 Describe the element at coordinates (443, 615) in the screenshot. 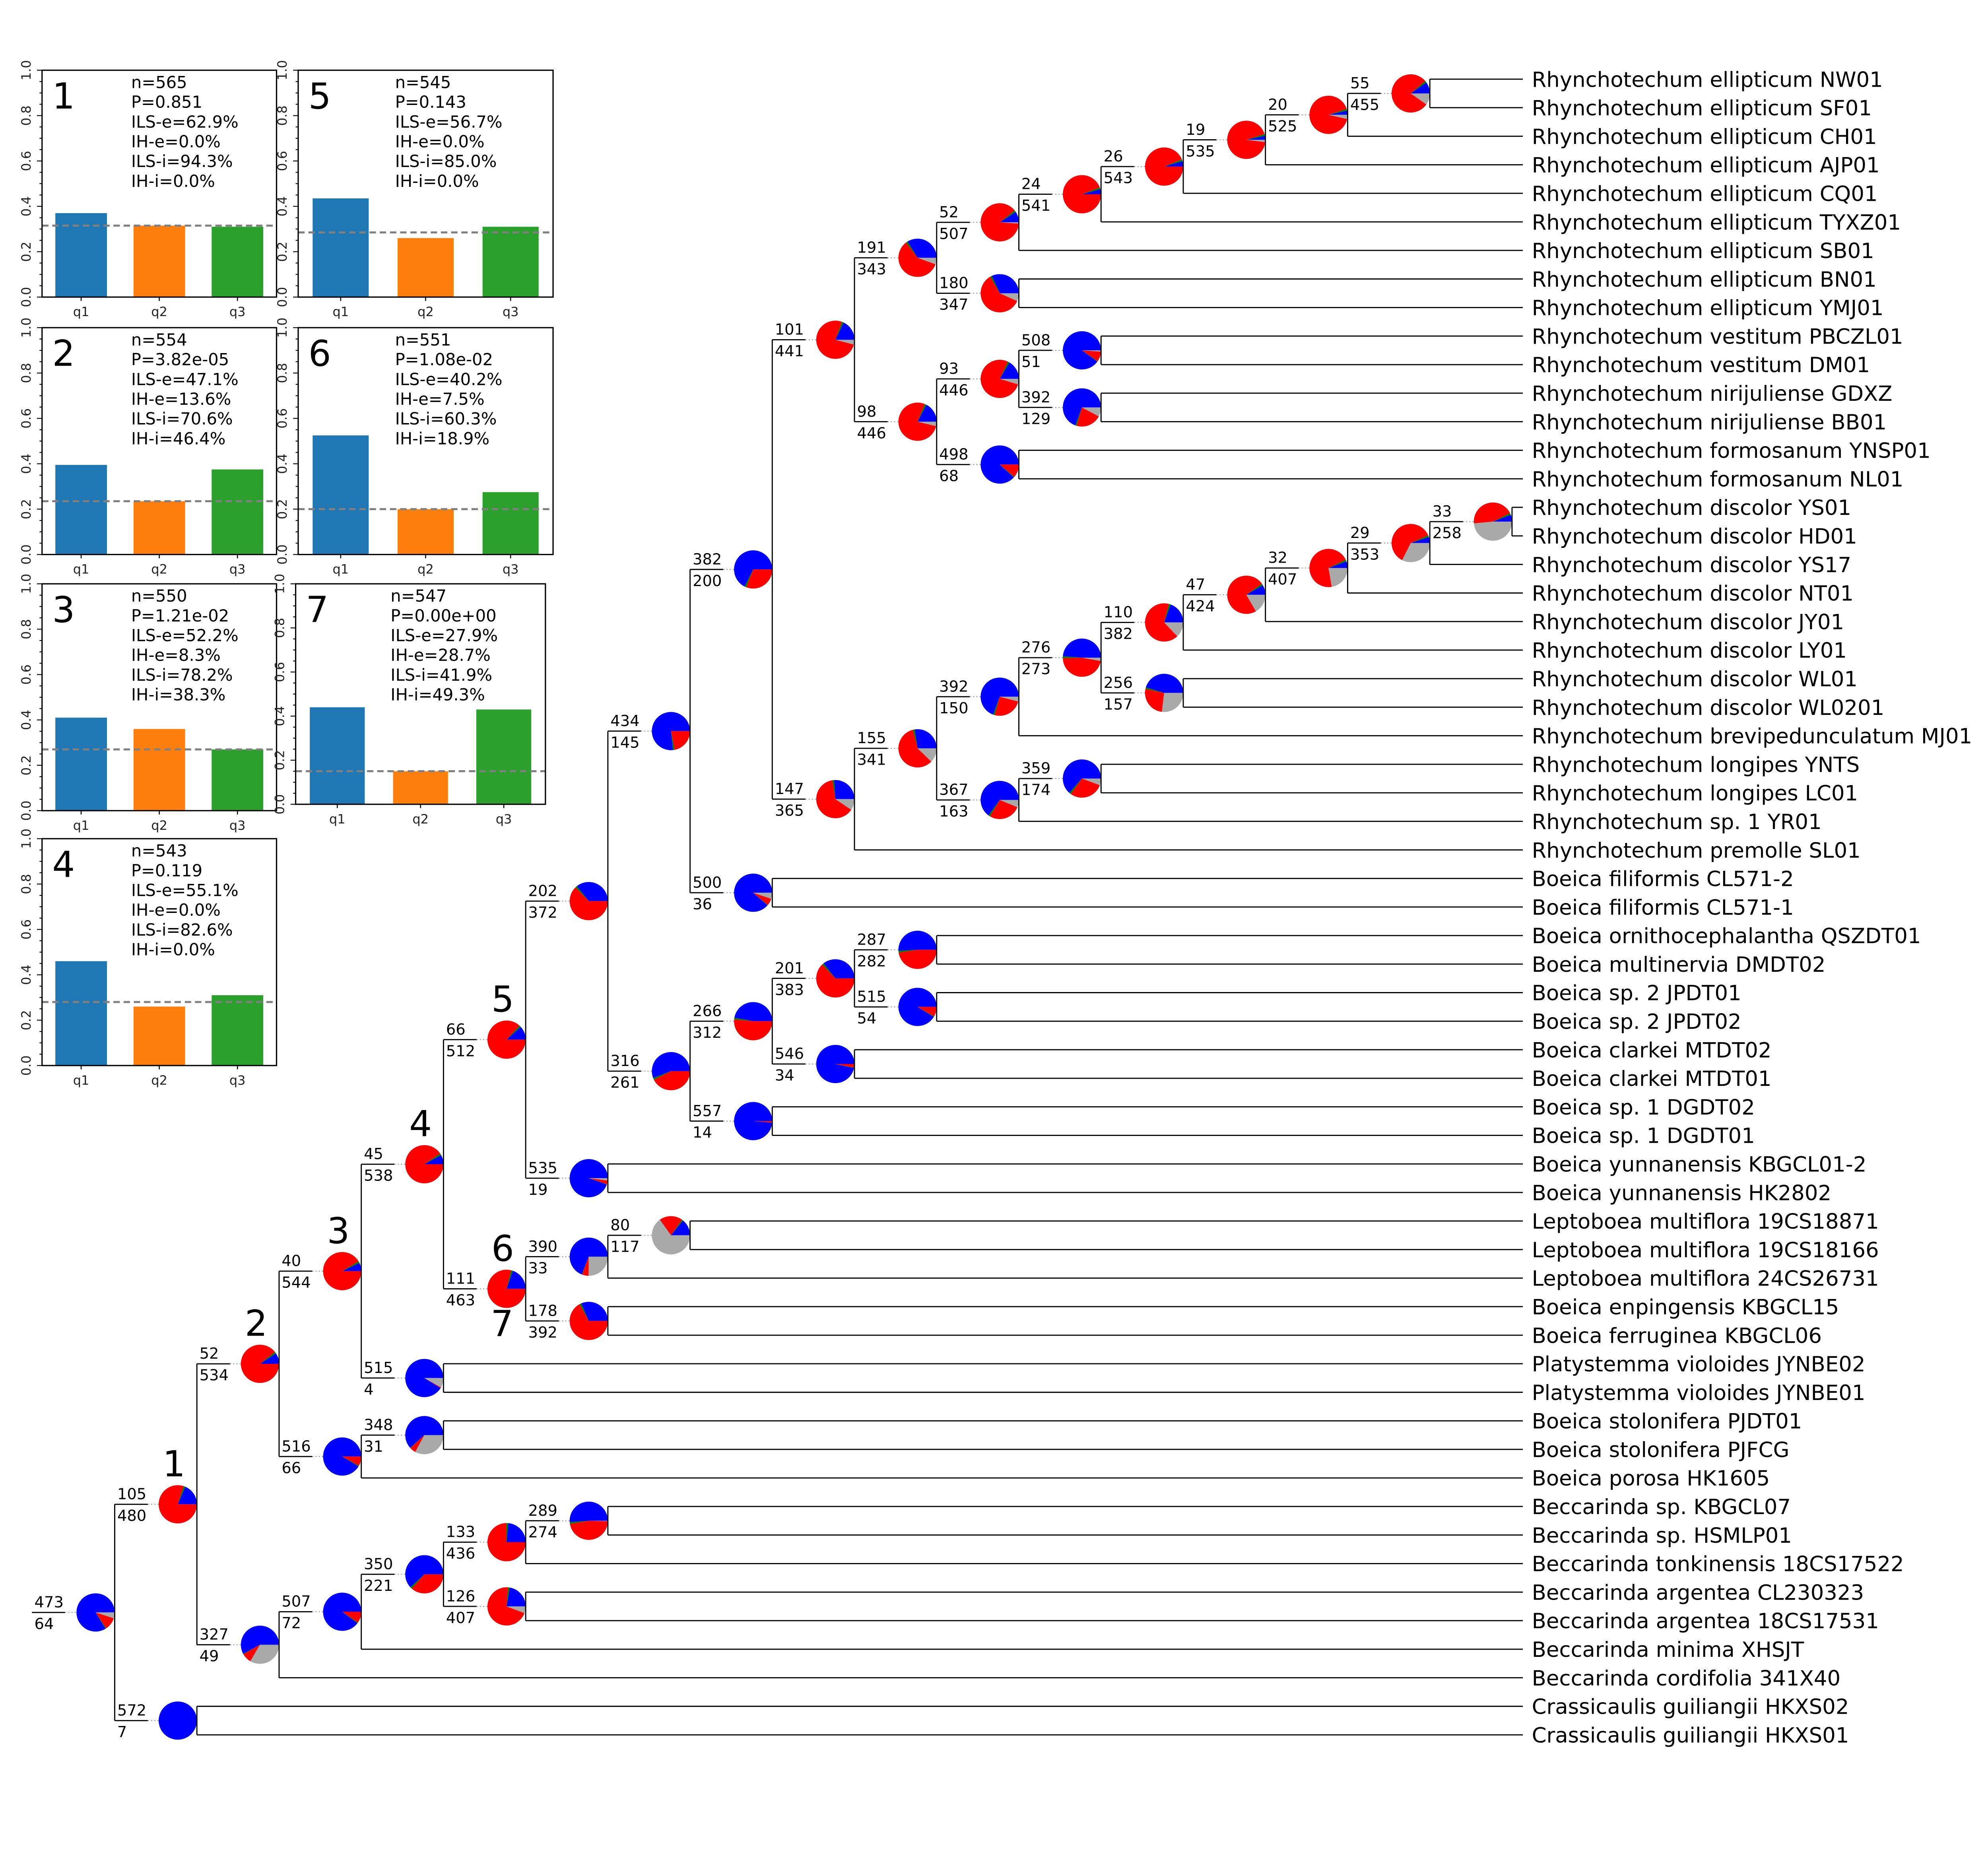

I see `panel-stat-line: P=0.00e+00` at that location.